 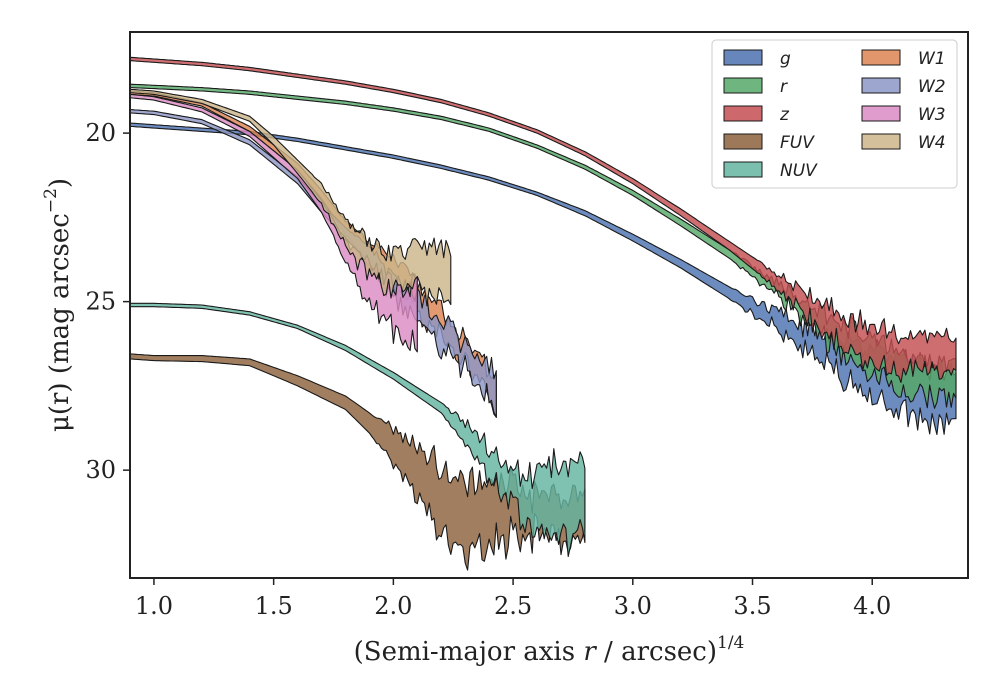 What do you see at coordinates (932, 59) in the screenshot?
I see `legend-label-w1: W1` at bounding box center [932, 59].